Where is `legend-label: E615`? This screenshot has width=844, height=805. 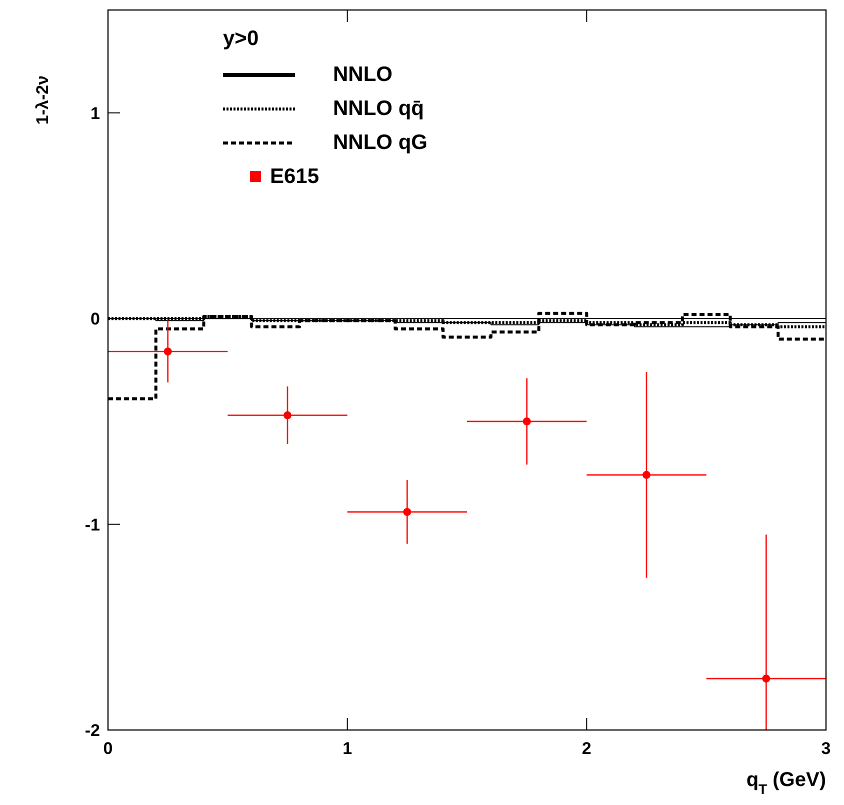 legend-label: E615 is located at coordinates (295, 176).